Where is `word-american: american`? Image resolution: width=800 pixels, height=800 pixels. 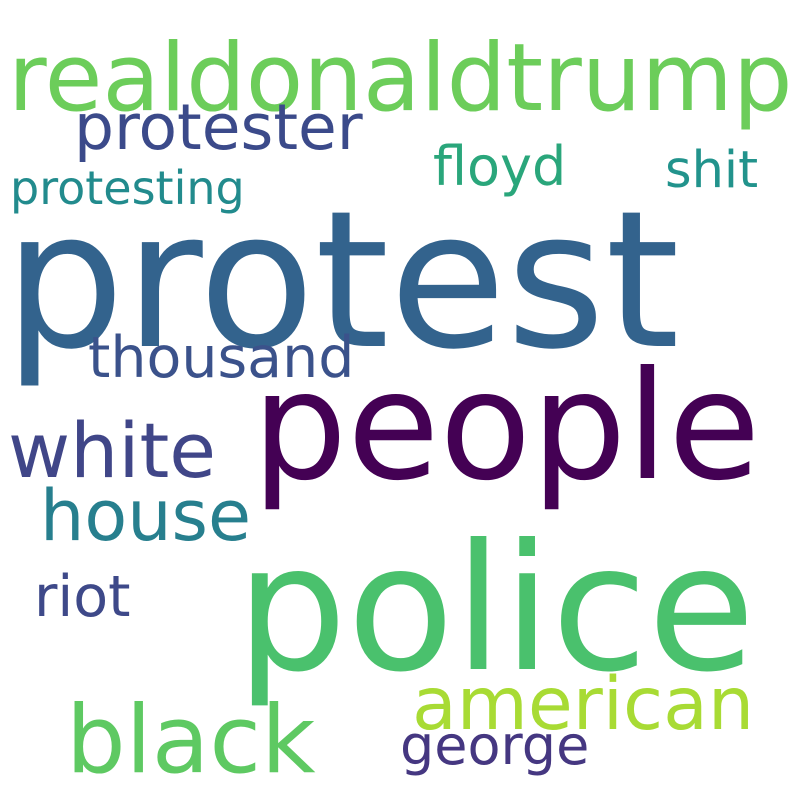 word-american: american is located at coordinates (583, 704).